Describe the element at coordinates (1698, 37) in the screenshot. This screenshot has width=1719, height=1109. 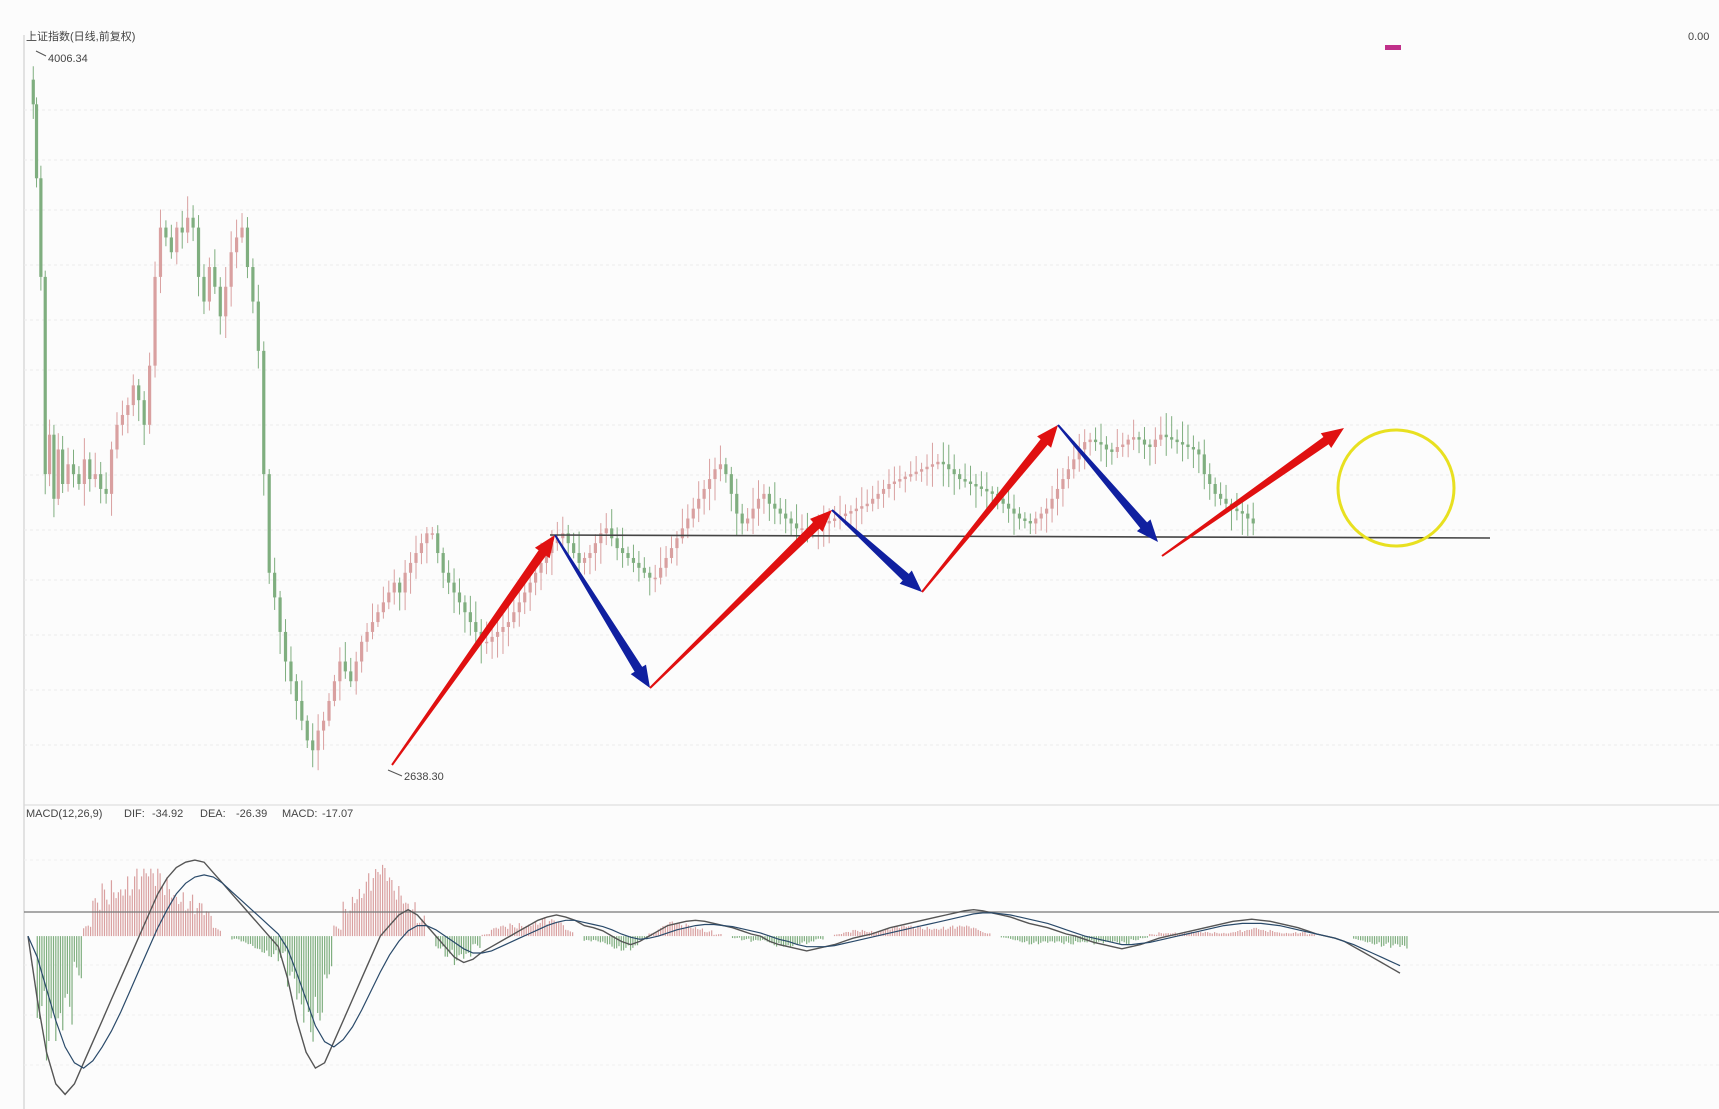
I see `top-right-value: 0.00` at that location.